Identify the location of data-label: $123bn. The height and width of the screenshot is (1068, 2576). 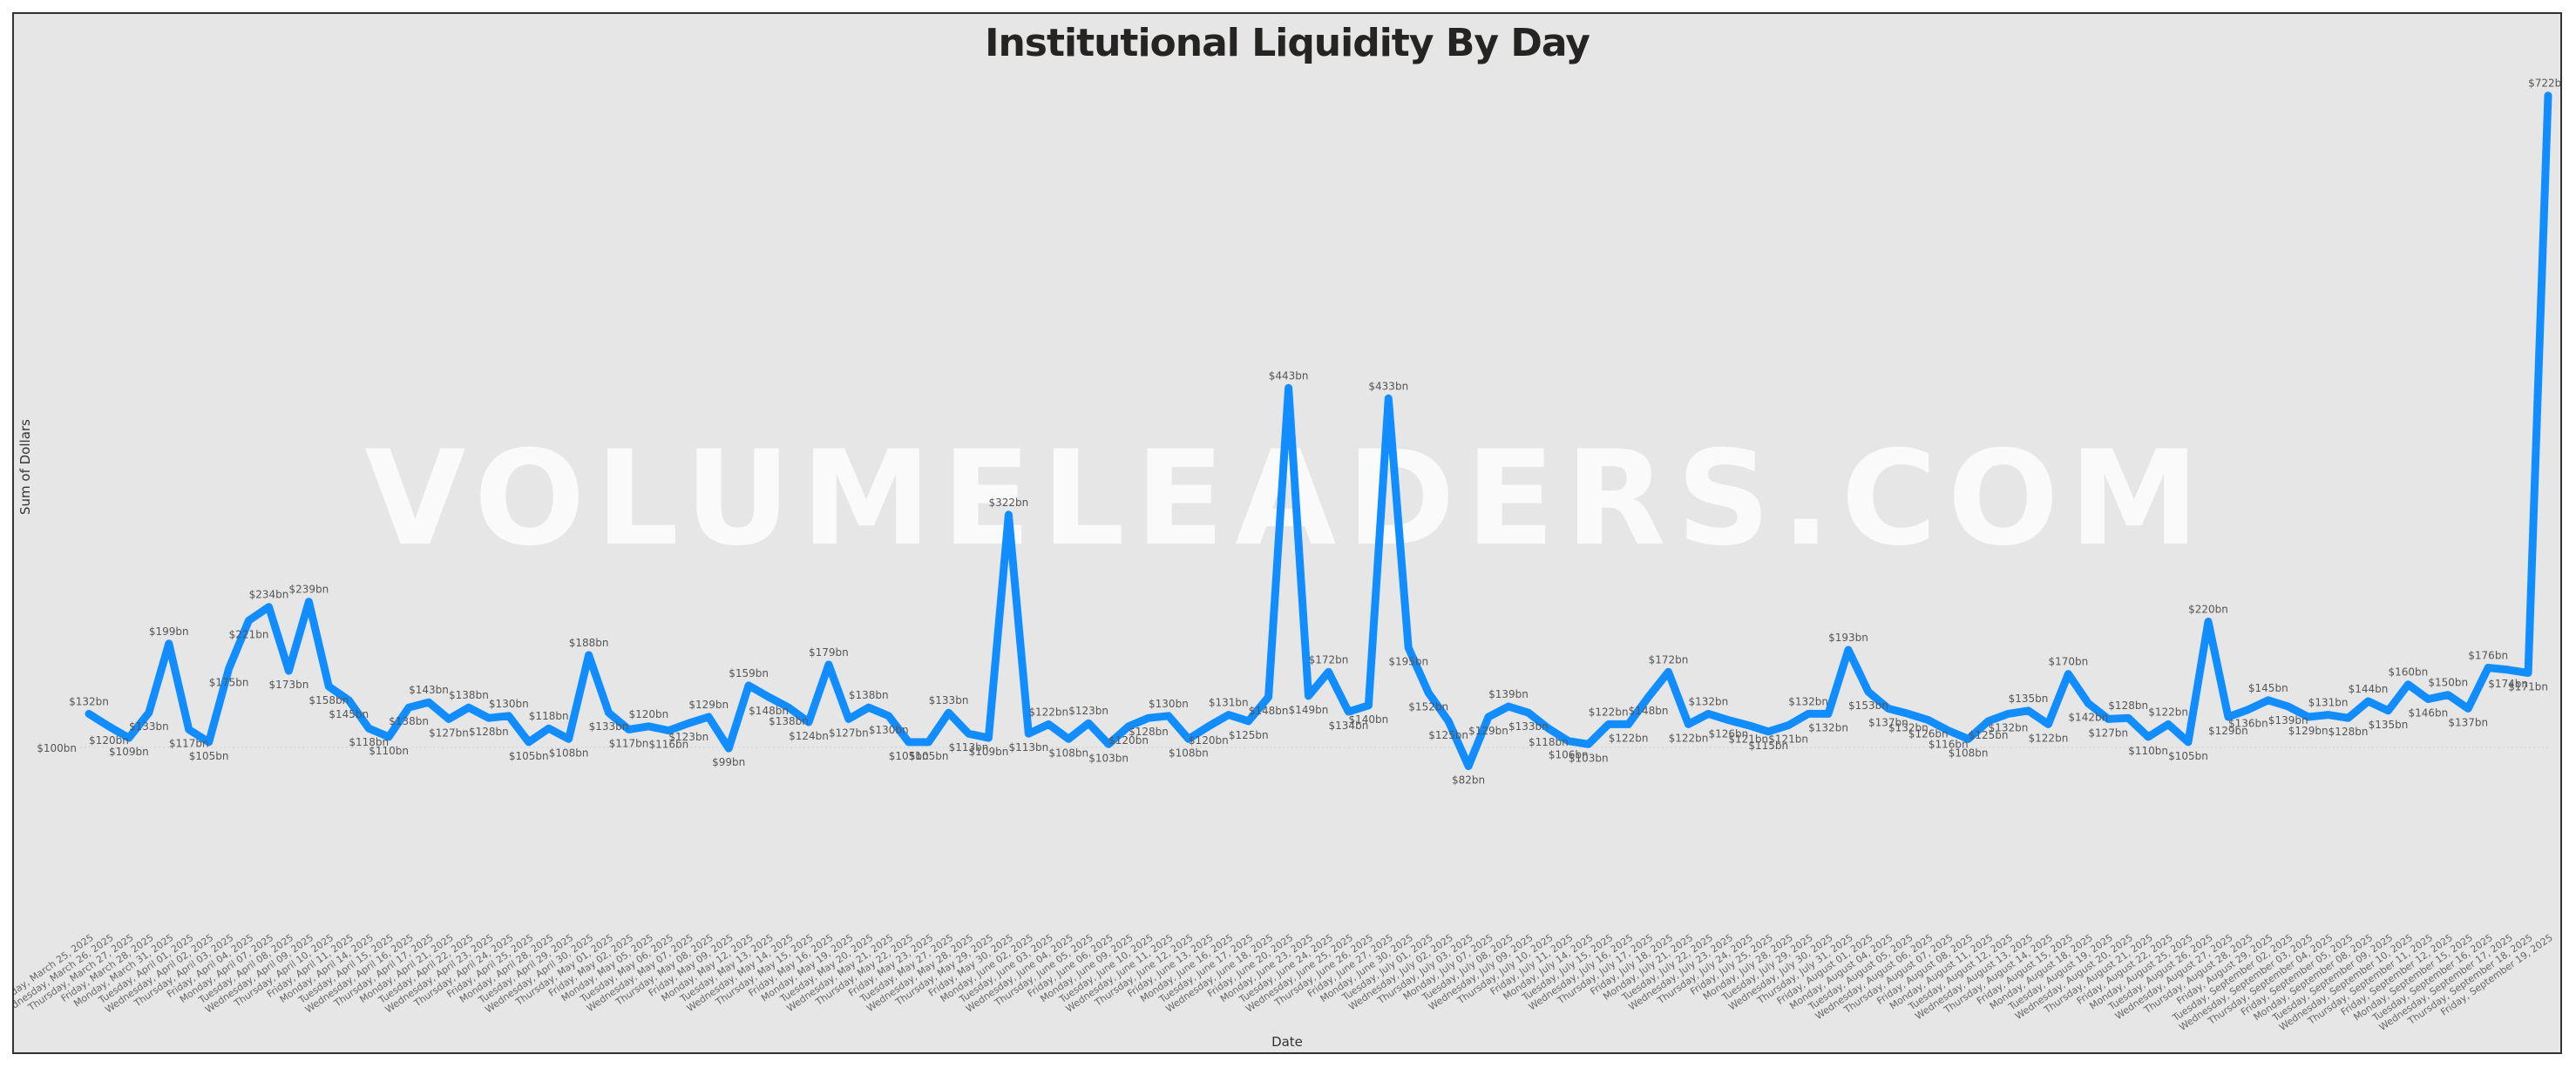
(1088, 711).